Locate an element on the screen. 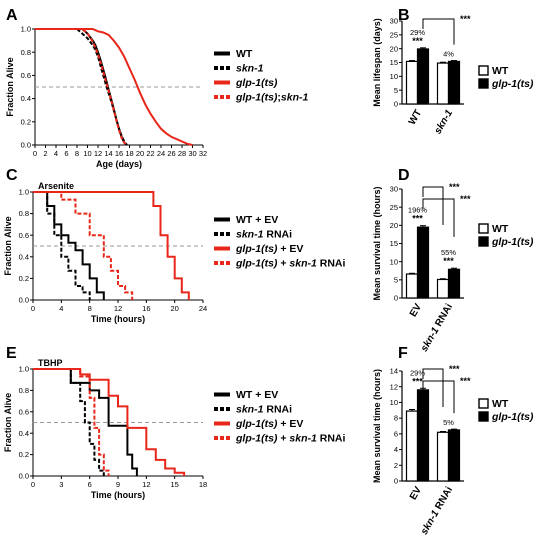  legend-label-C-3: glp-1(ts) + skn-1 RNAi is located at coordinates (290, 264).